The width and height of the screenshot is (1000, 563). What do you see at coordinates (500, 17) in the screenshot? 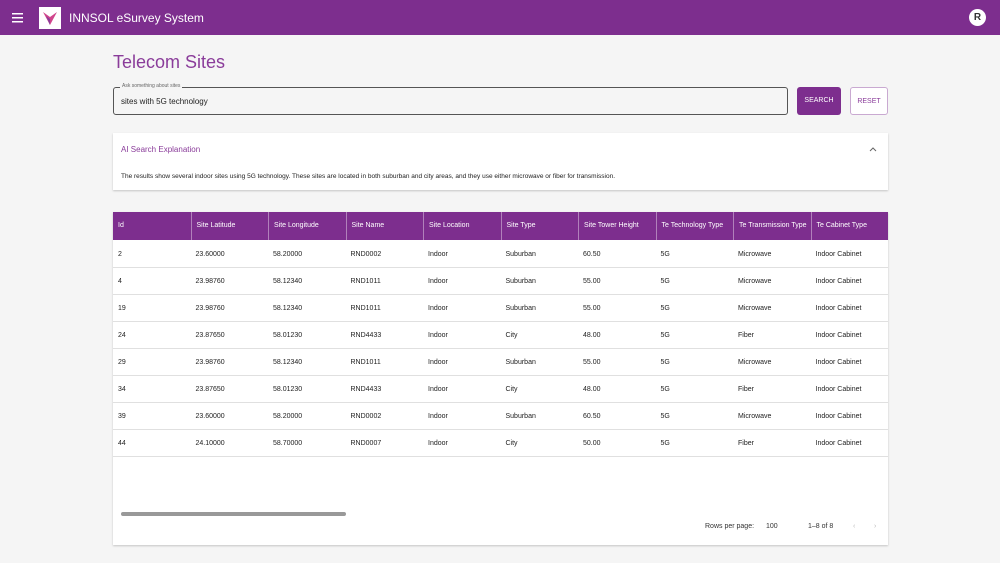
I see `app-bar: INNSOL eSurvey System R` at bounding box center [500, 17].